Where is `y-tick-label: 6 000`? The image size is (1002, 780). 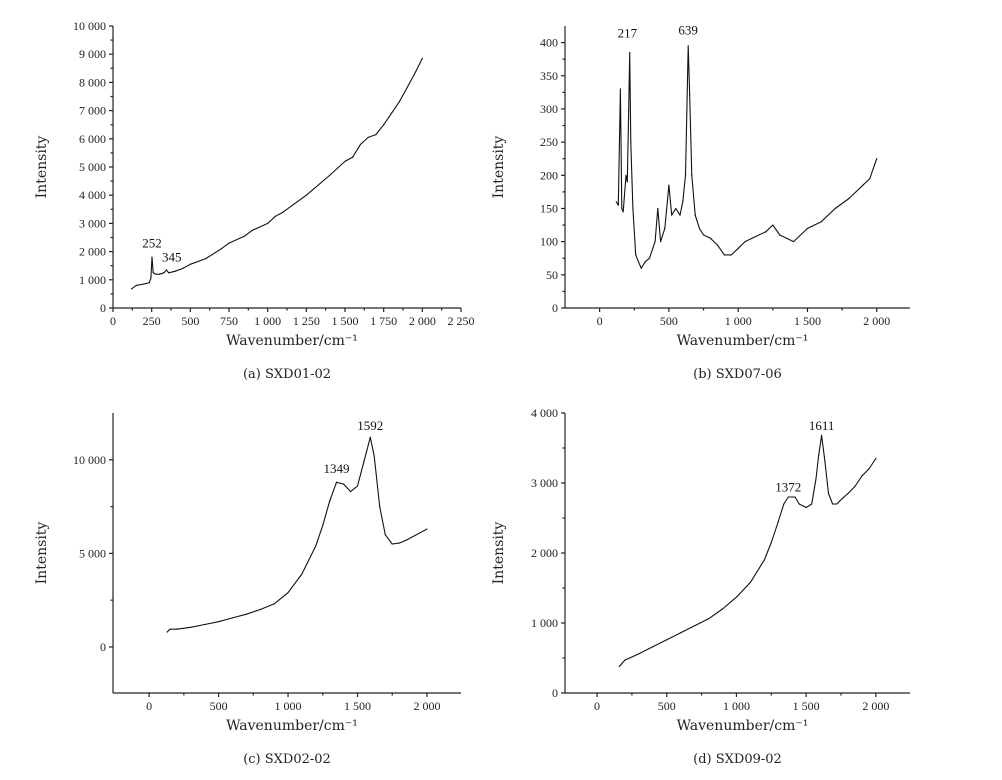 y-tick-label: 6 000 is located at coordinates (92, 139).